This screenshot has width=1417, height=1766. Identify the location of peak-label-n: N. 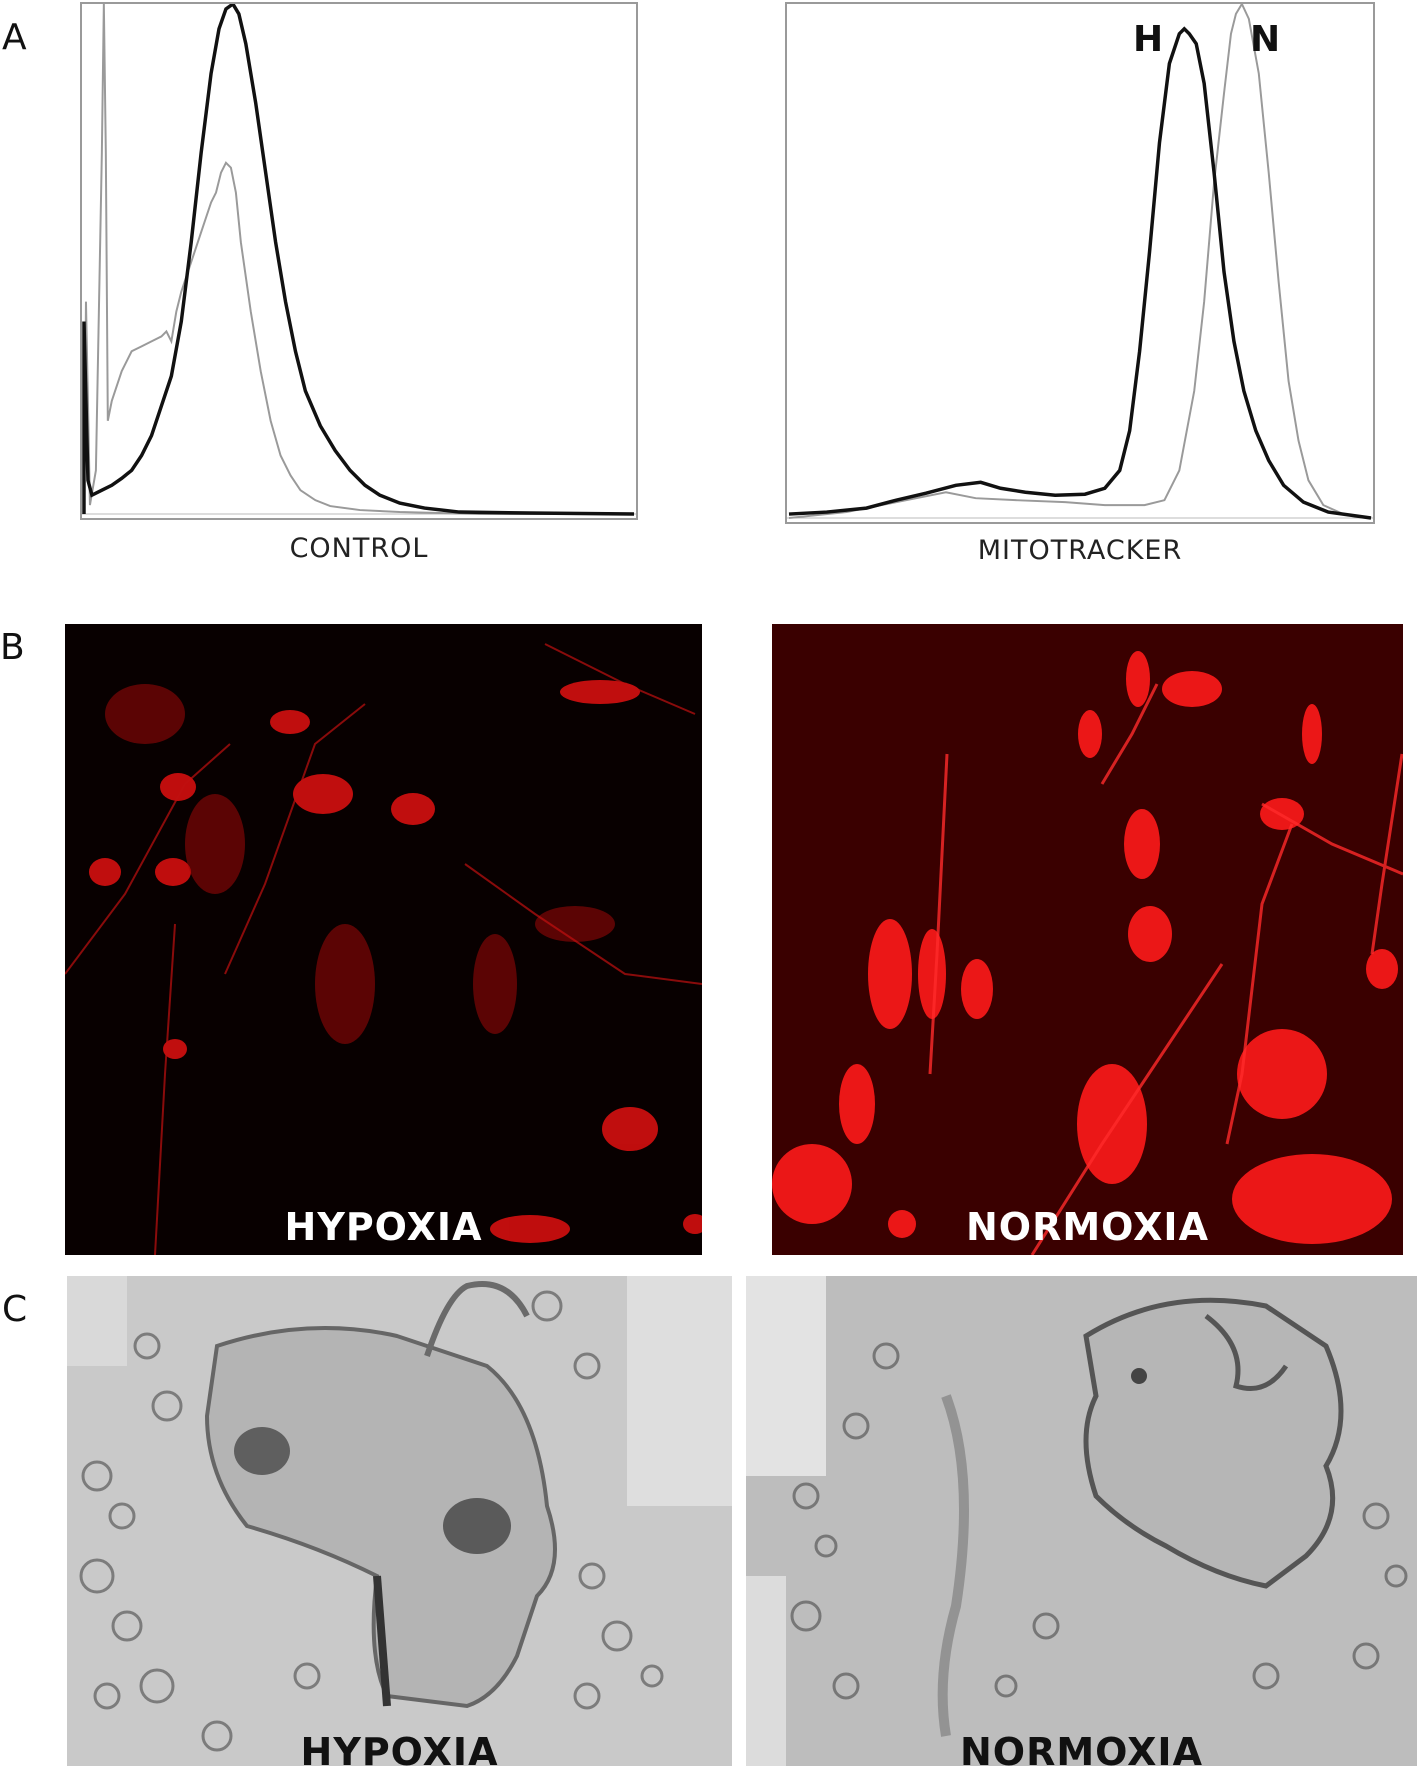
(1265, 40).